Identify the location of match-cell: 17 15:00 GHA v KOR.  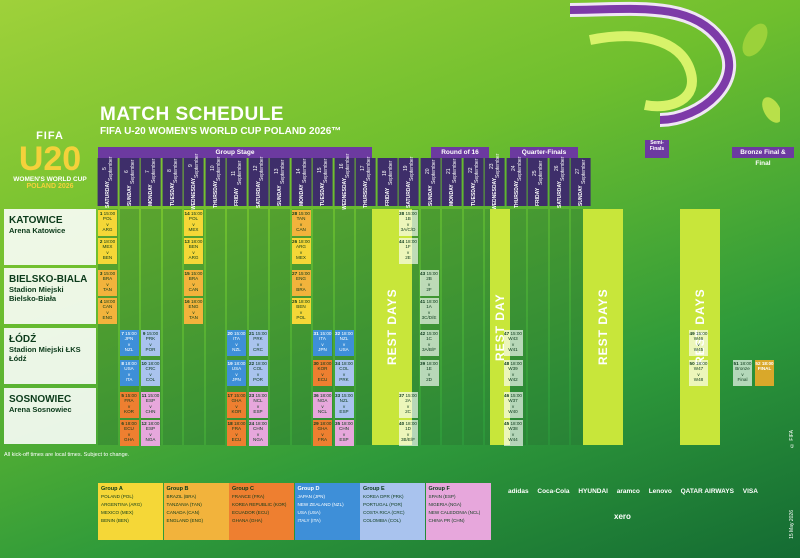
(236, 405).